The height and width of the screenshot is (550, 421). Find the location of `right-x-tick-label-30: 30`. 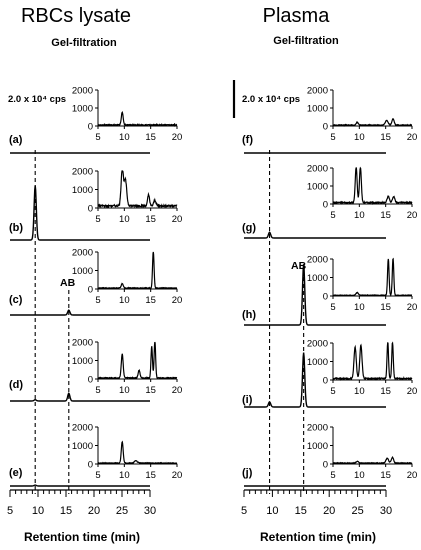

right-x-tick-label-30: 30 is located at coordinates (386, 511).